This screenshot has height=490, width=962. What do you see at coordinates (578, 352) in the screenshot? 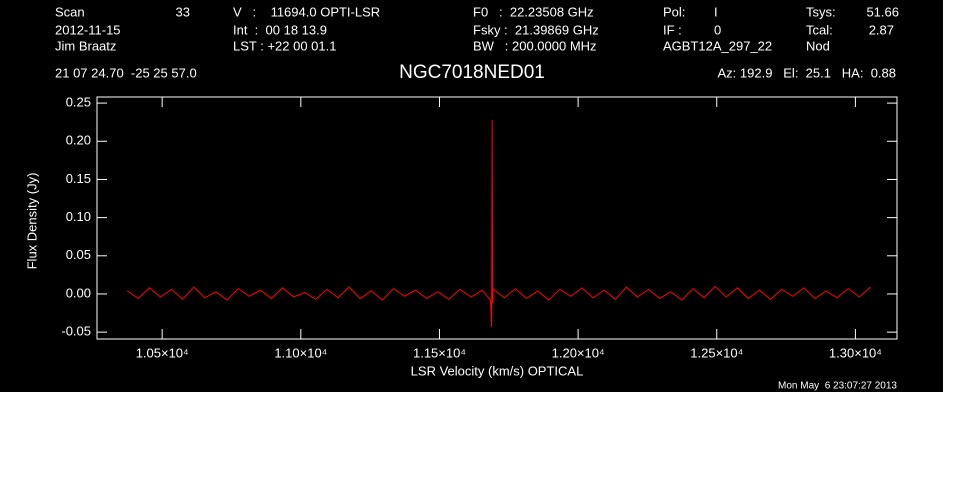
I see `x-tick-label: 1.20×10⁴` at bounding box center [578, 352].